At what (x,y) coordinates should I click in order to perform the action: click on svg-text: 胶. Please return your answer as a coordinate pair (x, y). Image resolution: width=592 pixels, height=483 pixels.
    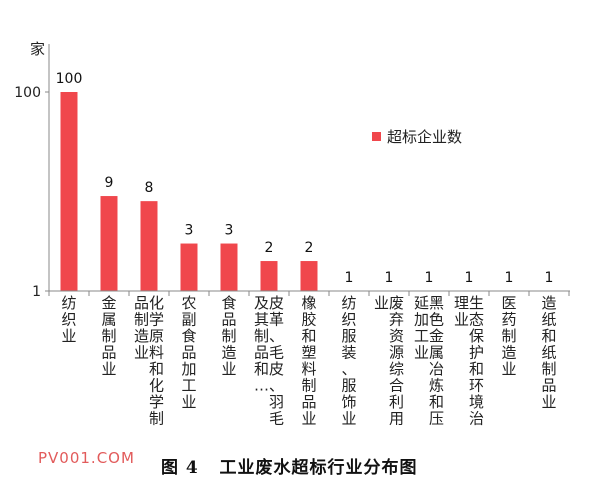
    Looking at the image, I should click on (308, 320).